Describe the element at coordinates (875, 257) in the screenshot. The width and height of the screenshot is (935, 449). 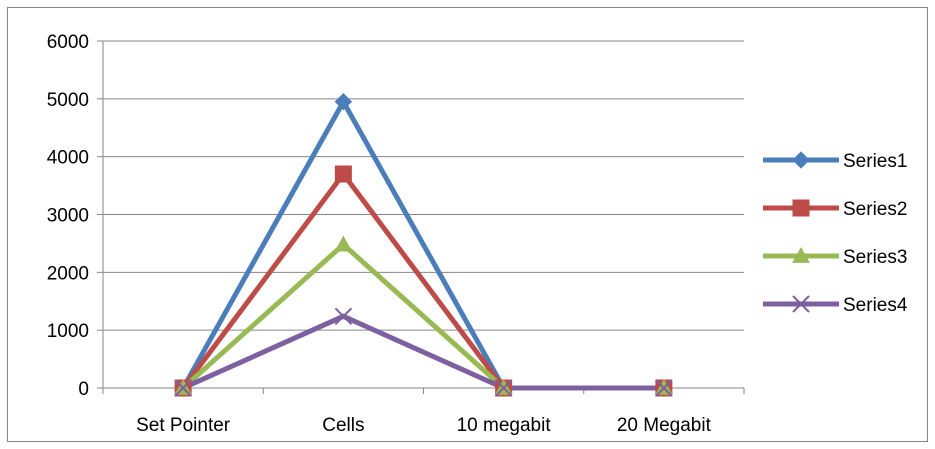
I see `legend-label: Series3` at that location.